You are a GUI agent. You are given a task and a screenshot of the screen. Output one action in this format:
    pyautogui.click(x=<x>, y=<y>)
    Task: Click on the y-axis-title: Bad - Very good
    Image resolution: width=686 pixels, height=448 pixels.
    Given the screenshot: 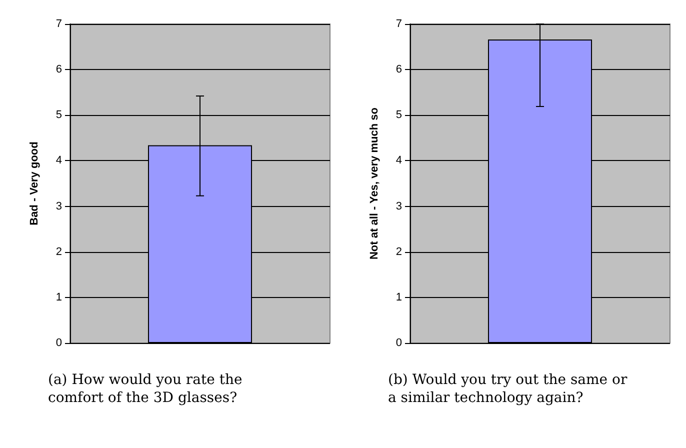 What is the action you would take?
    pyautogui.click(x=34, y=184)
    